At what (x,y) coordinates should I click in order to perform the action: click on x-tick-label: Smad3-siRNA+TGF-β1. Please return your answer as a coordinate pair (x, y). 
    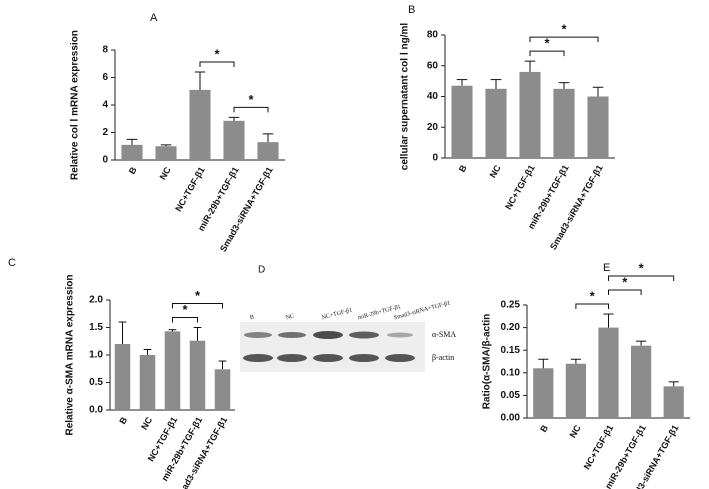
    Looking at the image, I should click on (652, 456).